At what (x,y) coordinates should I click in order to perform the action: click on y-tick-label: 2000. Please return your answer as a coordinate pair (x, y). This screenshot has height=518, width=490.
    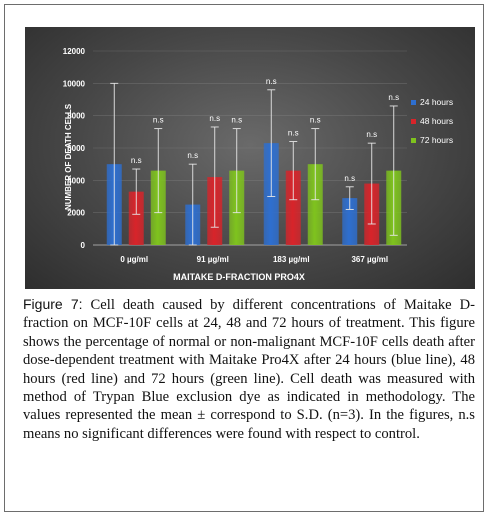
    Looking at the image, I should click on (76, 213).